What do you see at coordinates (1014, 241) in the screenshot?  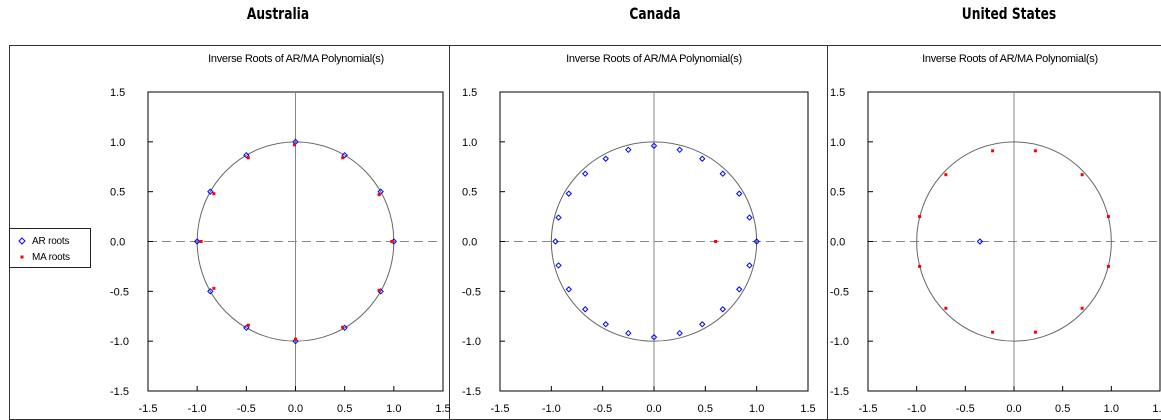 I see `unit-circle` at bounding box center [1014, 241].